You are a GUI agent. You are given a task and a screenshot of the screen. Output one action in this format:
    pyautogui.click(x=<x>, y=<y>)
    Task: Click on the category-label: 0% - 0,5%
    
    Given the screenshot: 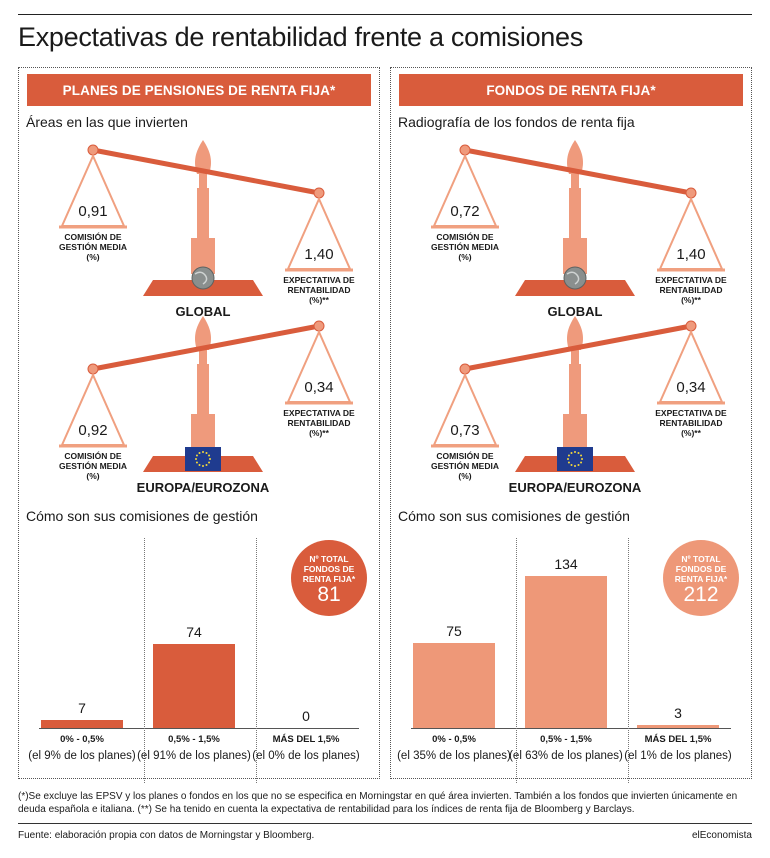 What is the action you would take?
    pyautogui.click(x=82, y=739)
    